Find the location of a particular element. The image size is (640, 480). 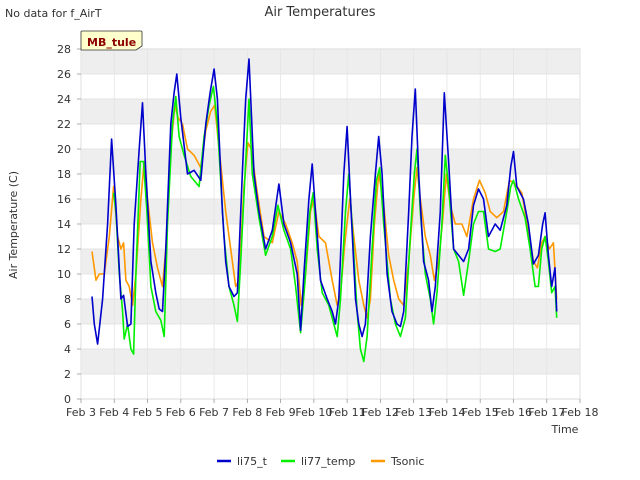

y-tick-label: 22 is located at coordinates (64, 124).